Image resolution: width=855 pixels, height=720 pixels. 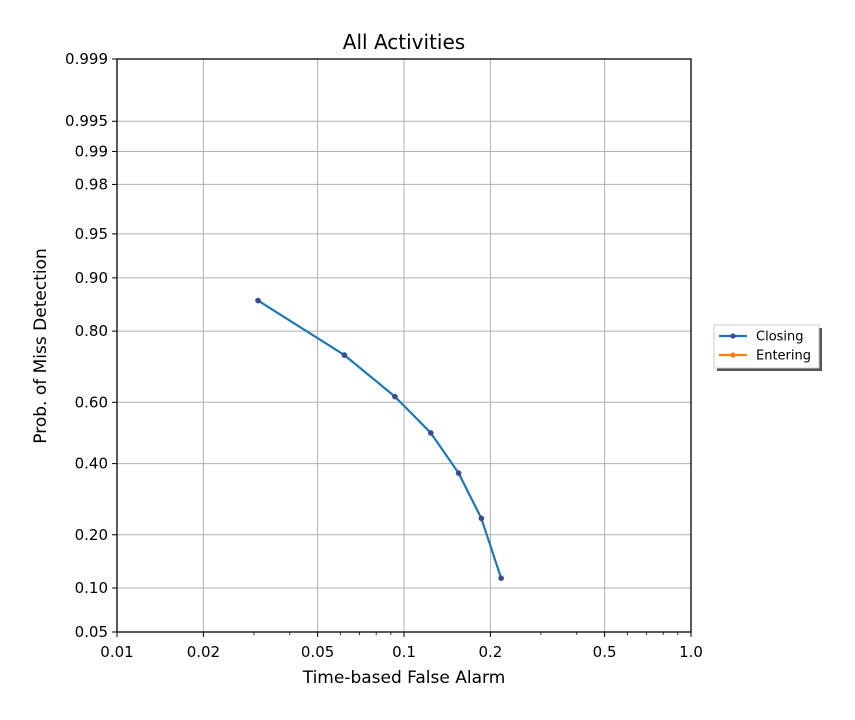 I want to click on x-tick-label: 0.01, so click(x=116, y=652).